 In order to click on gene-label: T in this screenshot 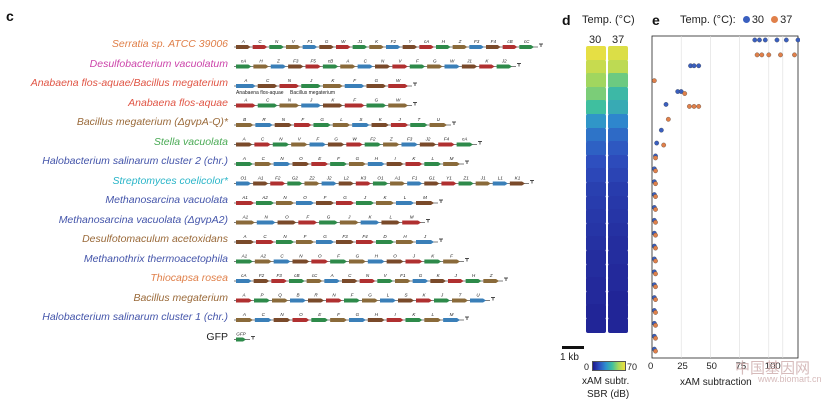, I will do `click(420, 119)`.